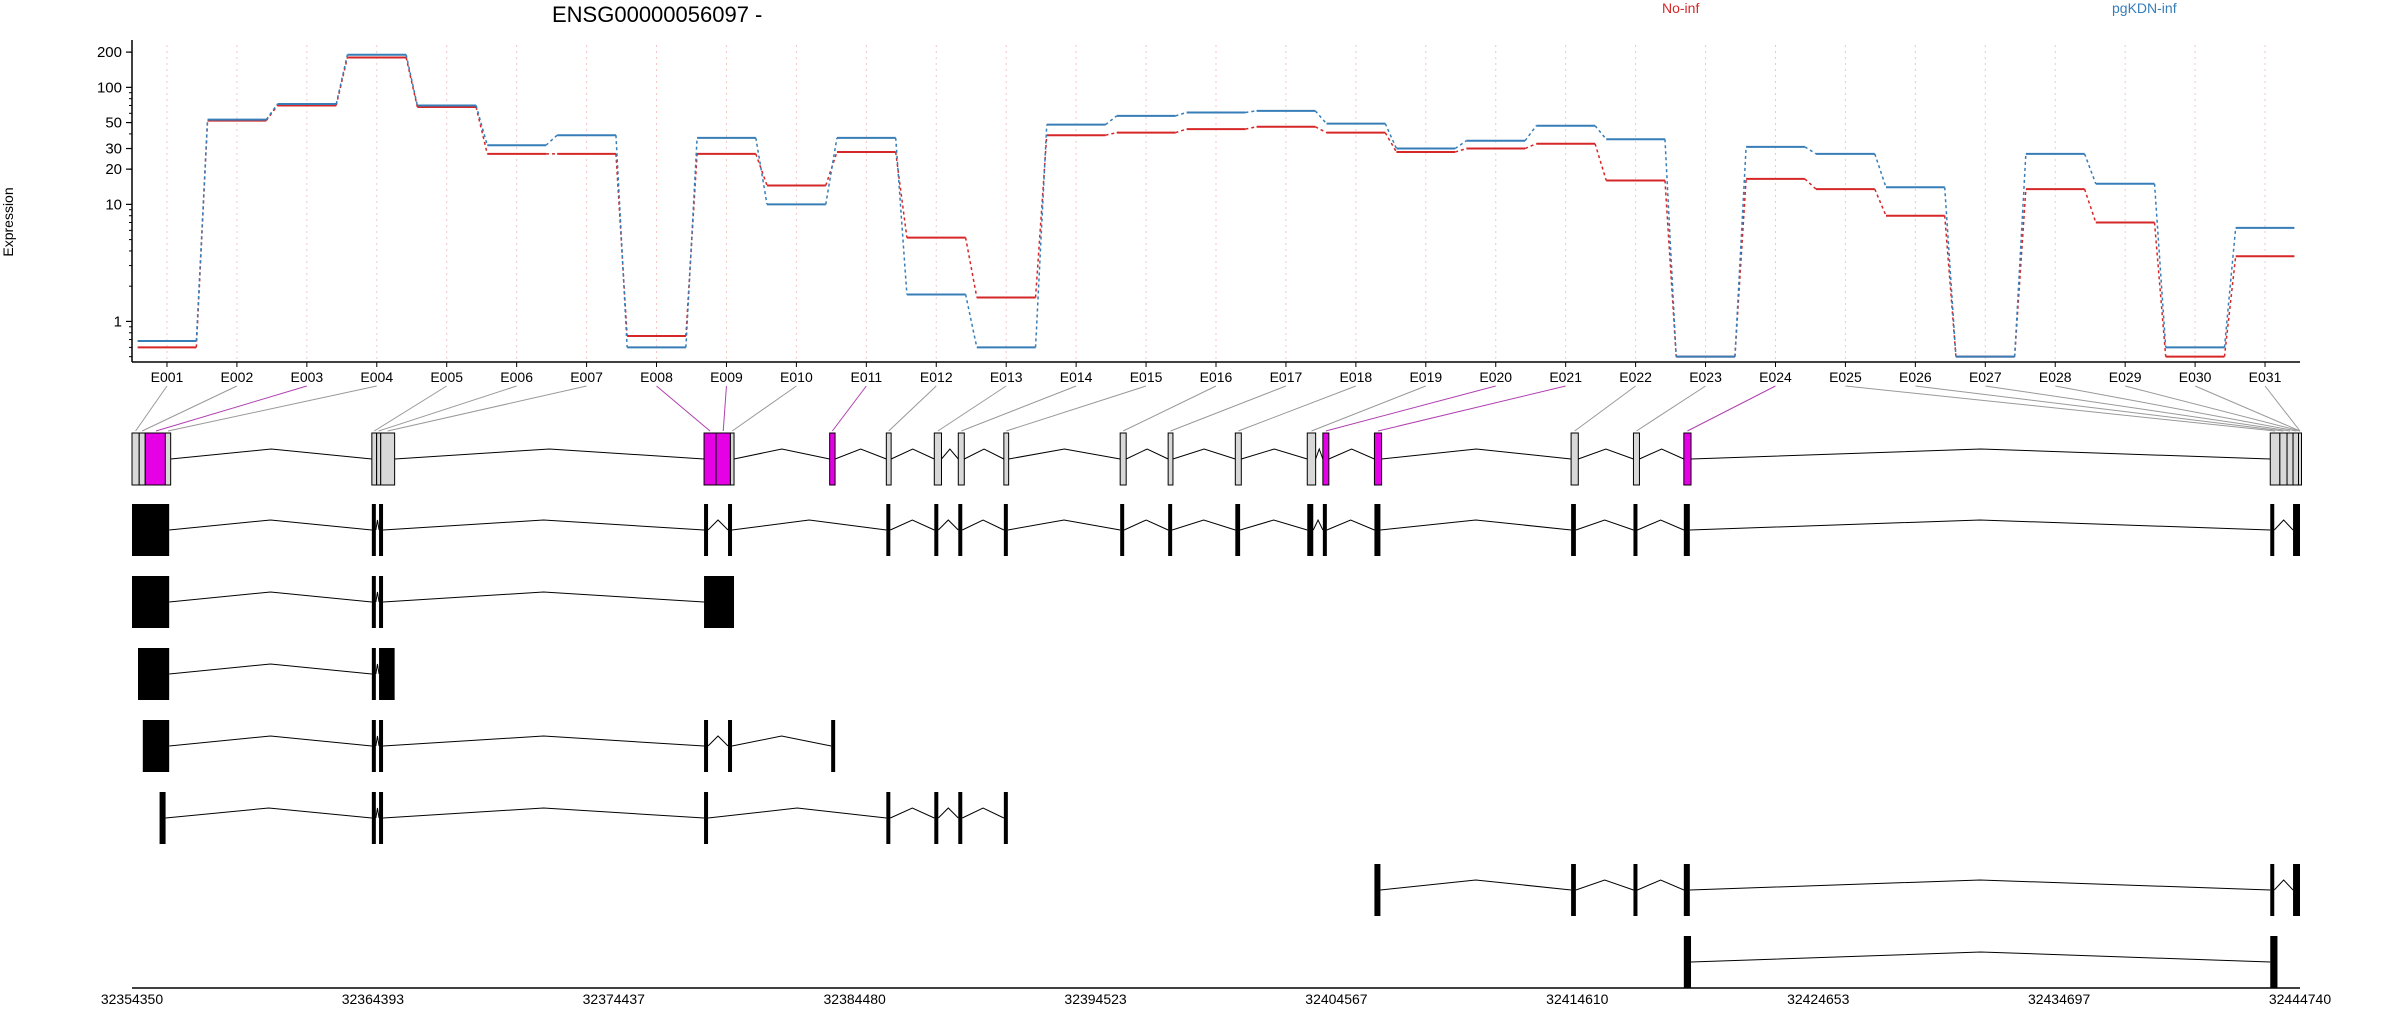 This screenshot has height=1015, width=2400. I want to click on x-tick-label-E024: E024, so click(1775, 377).